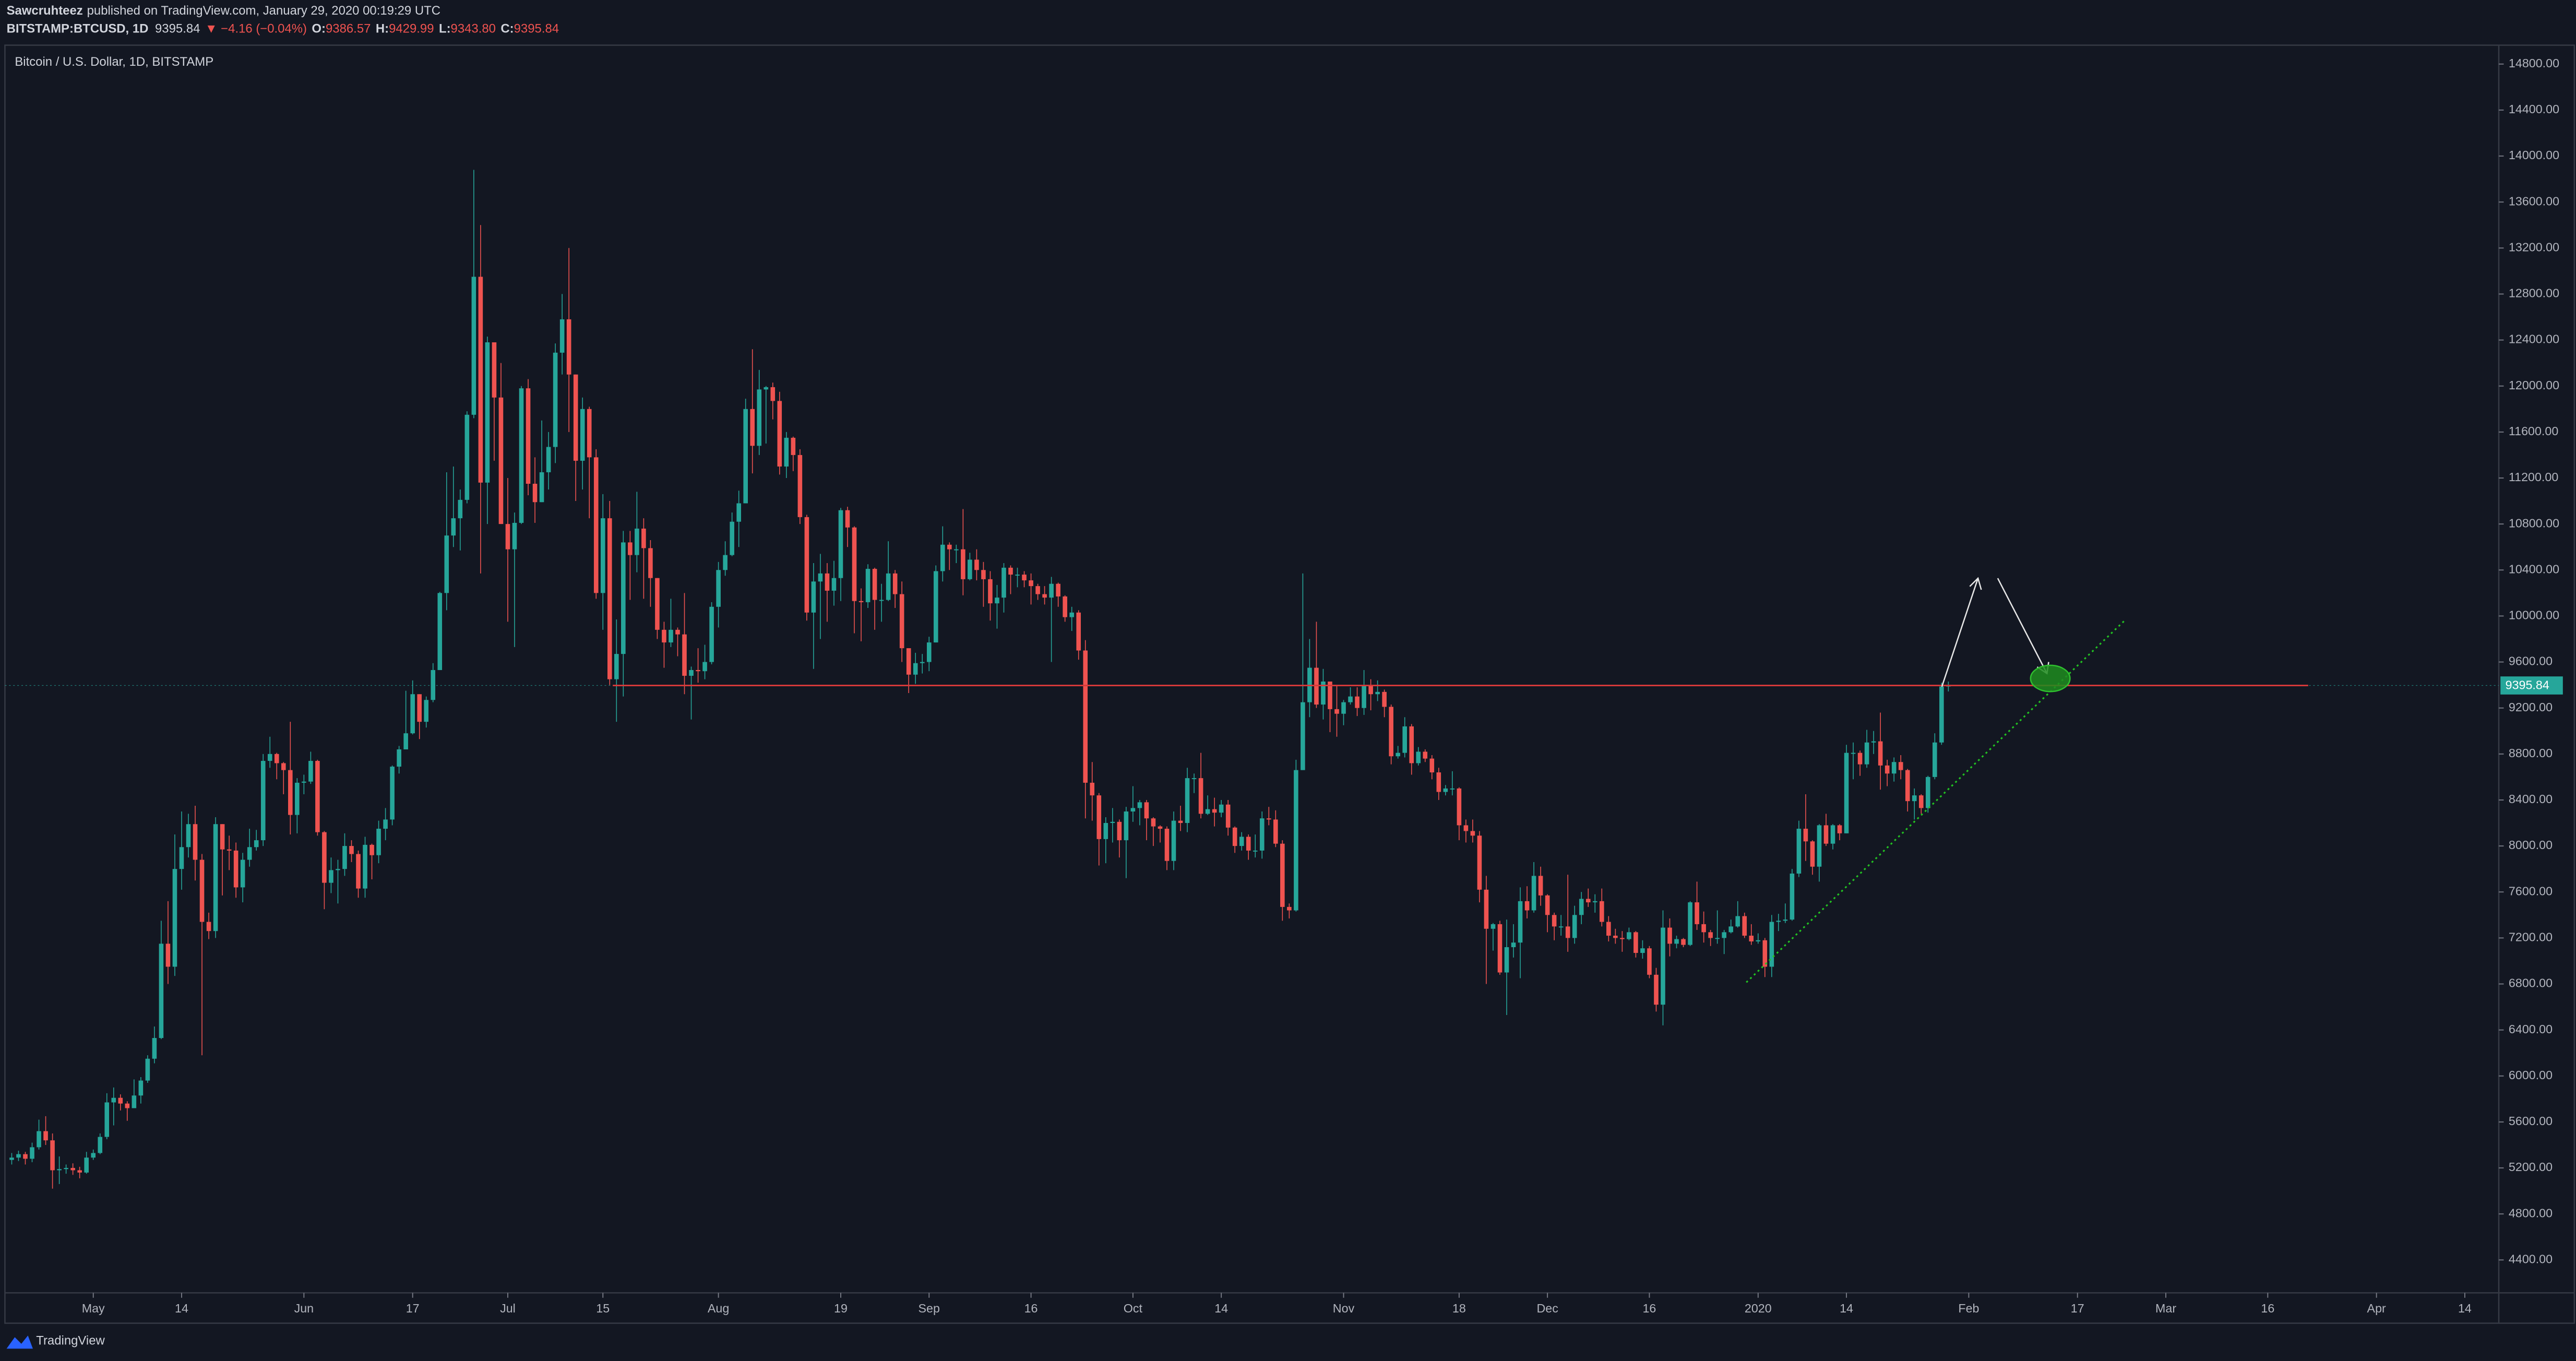 Image resolution: width=2576 pixels, height=1361 pixels. What do you see at coordinates (1758, 1308) in the screenshot?
I see `x-tick-label: 2020` at bounding box center [1758, 1308].